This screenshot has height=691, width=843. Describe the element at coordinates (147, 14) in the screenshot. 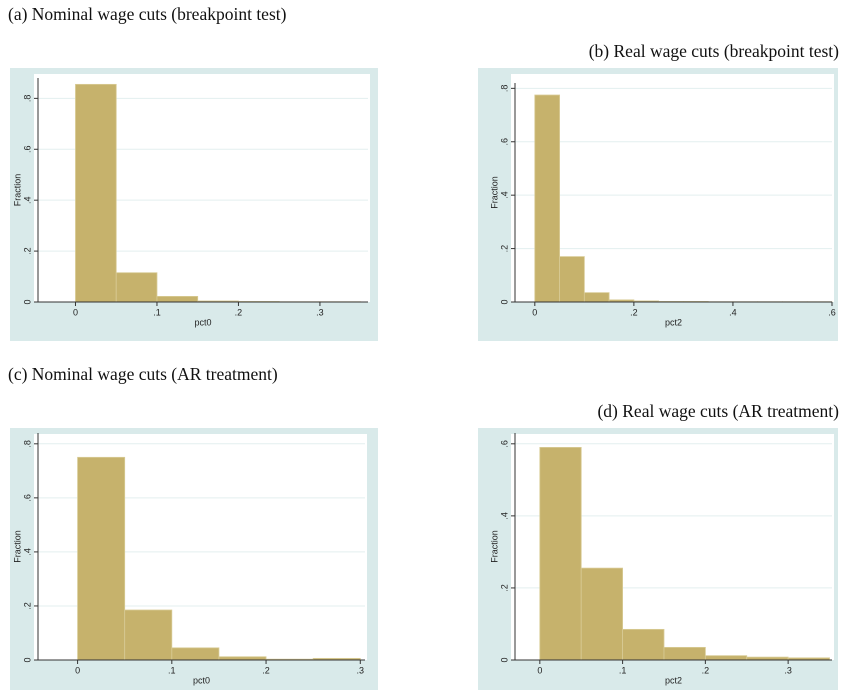

I see `caption: (a) Nominal wage cuts (breakpoint test)` at that location.